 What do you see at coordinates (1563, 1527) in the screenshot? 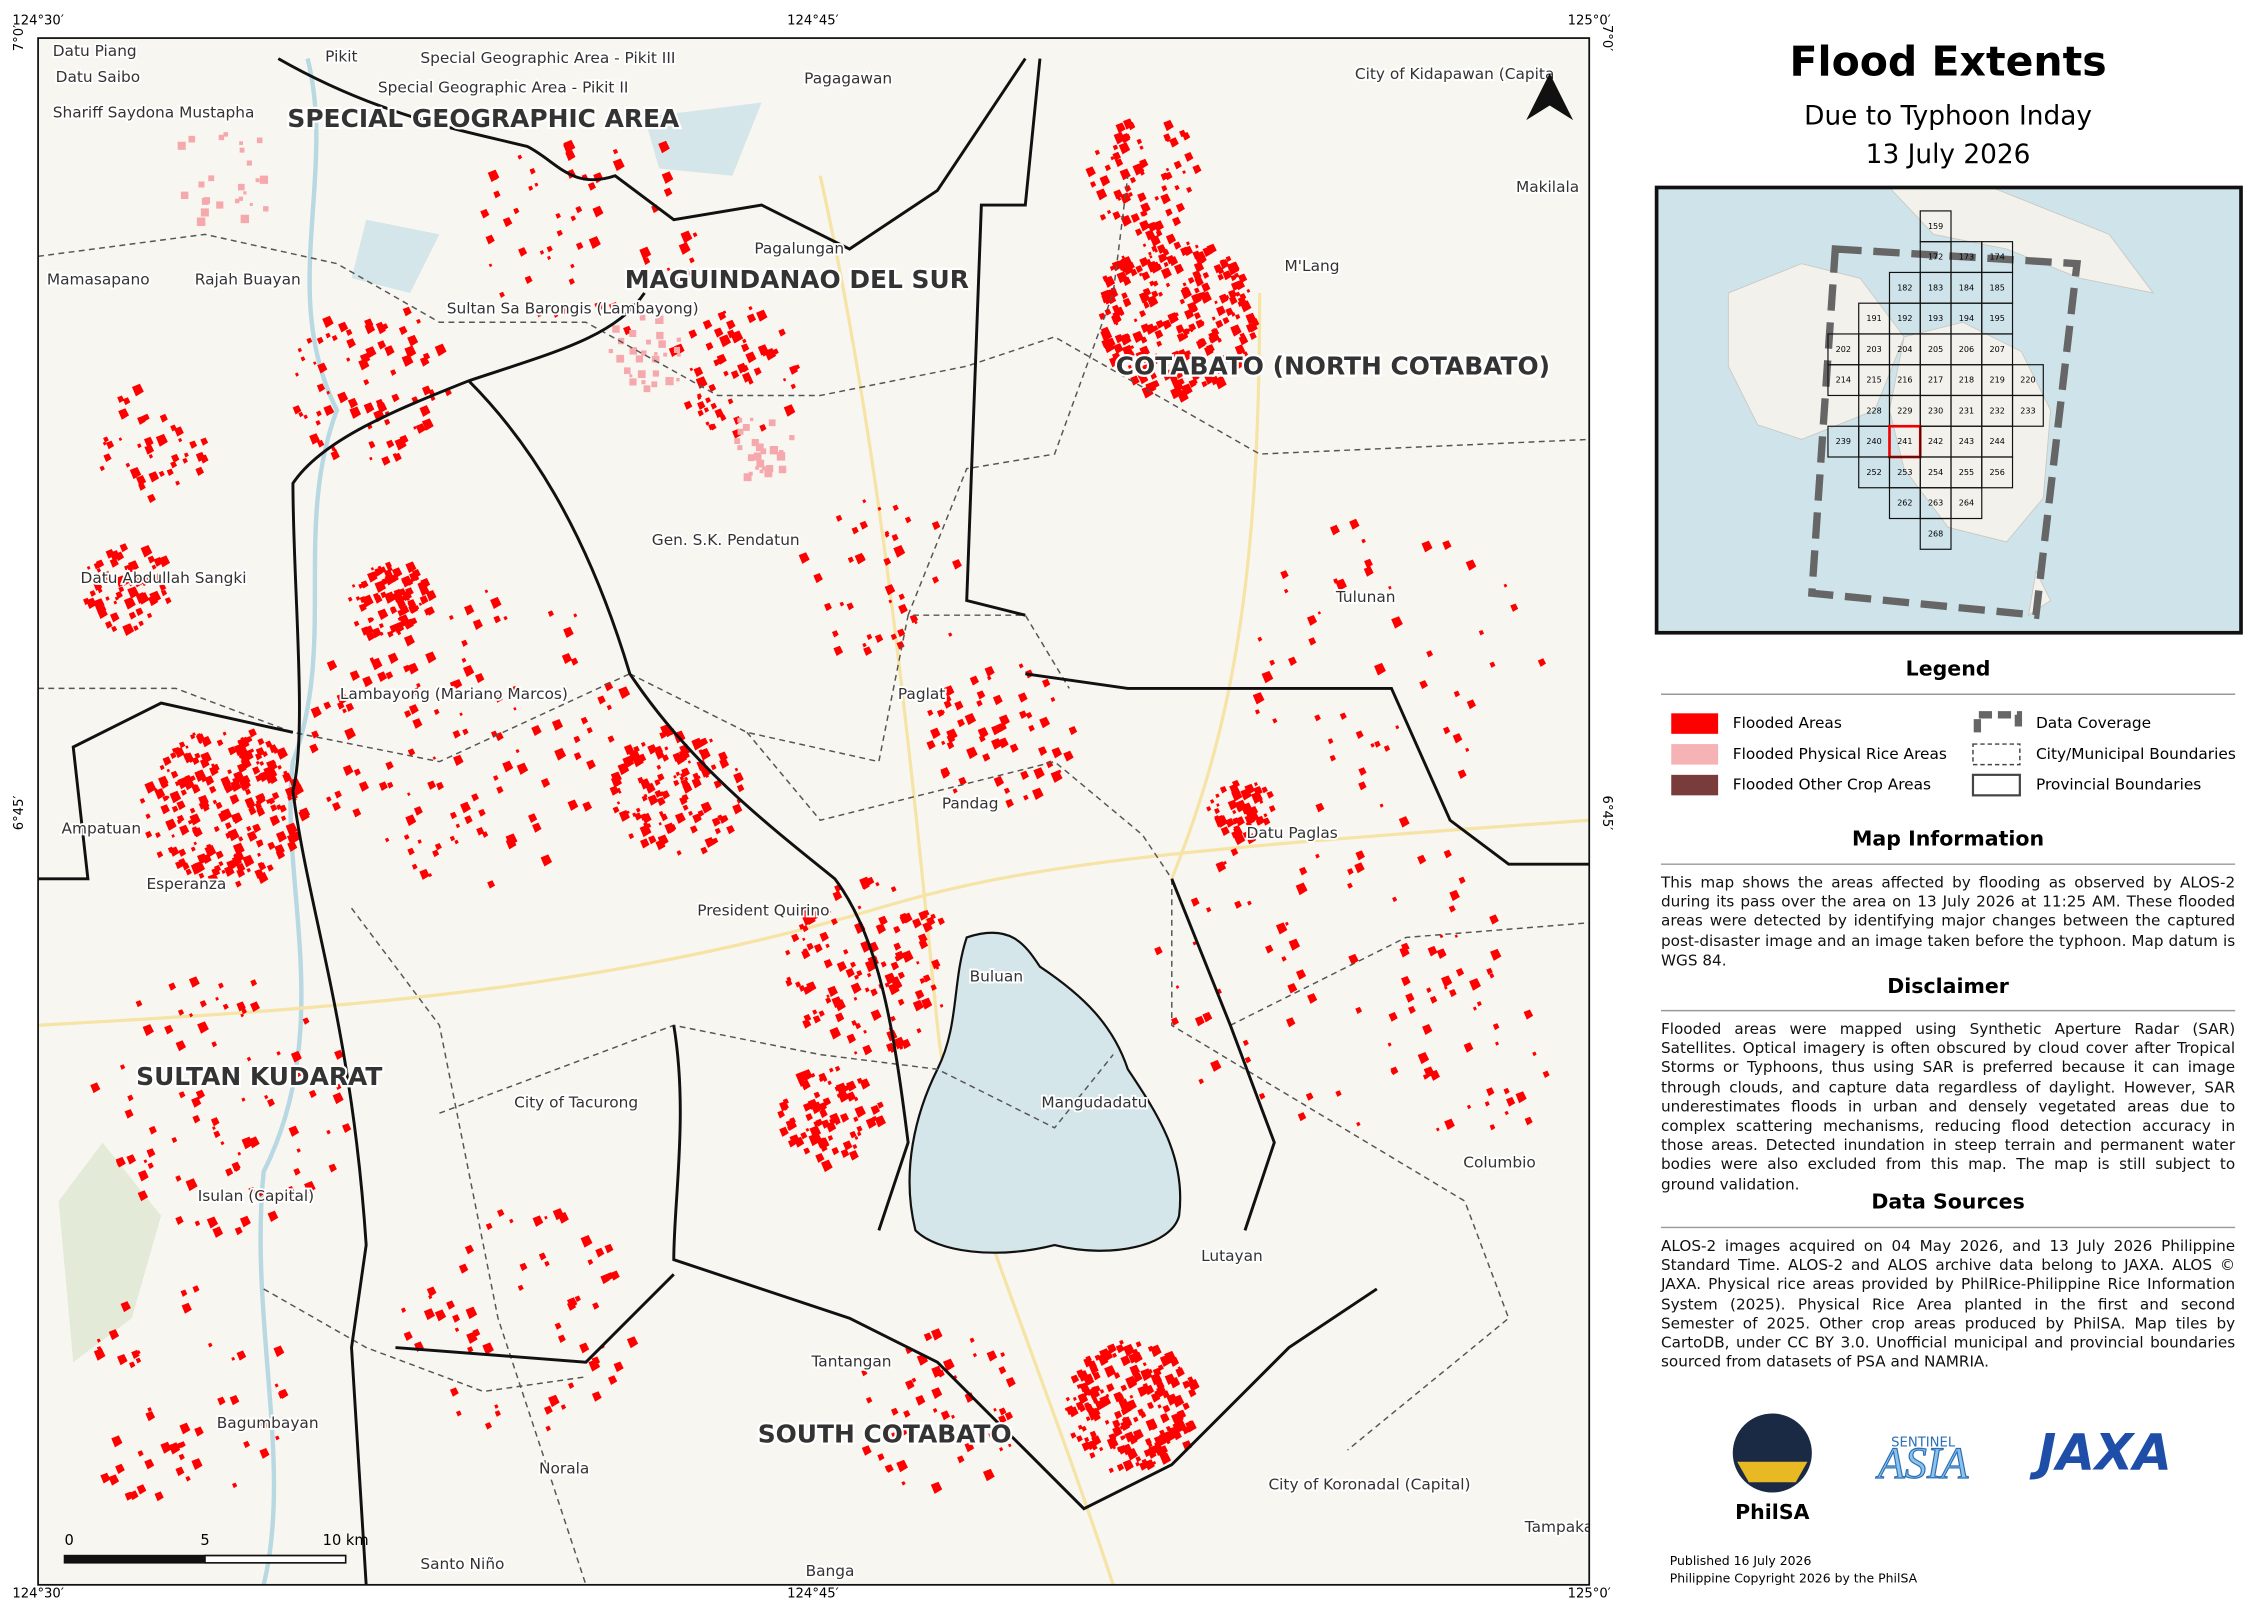
I see `place-label: Tampakan` at bounding box center [1563, 1527].